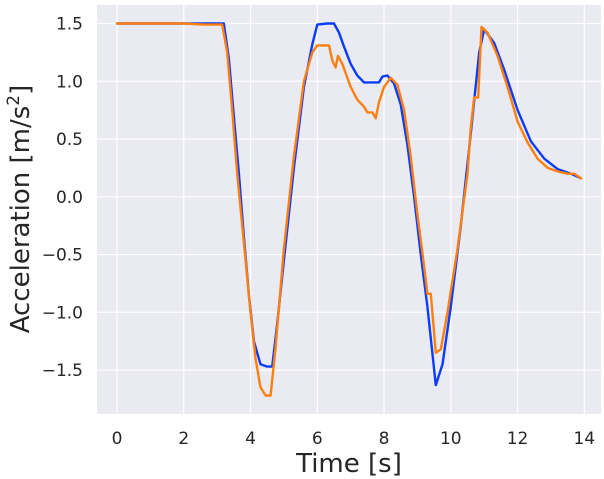 This screenshot has height=479, width=604. What do you see at coordinates (250, 439) in the screenshot?
I see `x-tick-label: 4` at bounding box center [250, 439].